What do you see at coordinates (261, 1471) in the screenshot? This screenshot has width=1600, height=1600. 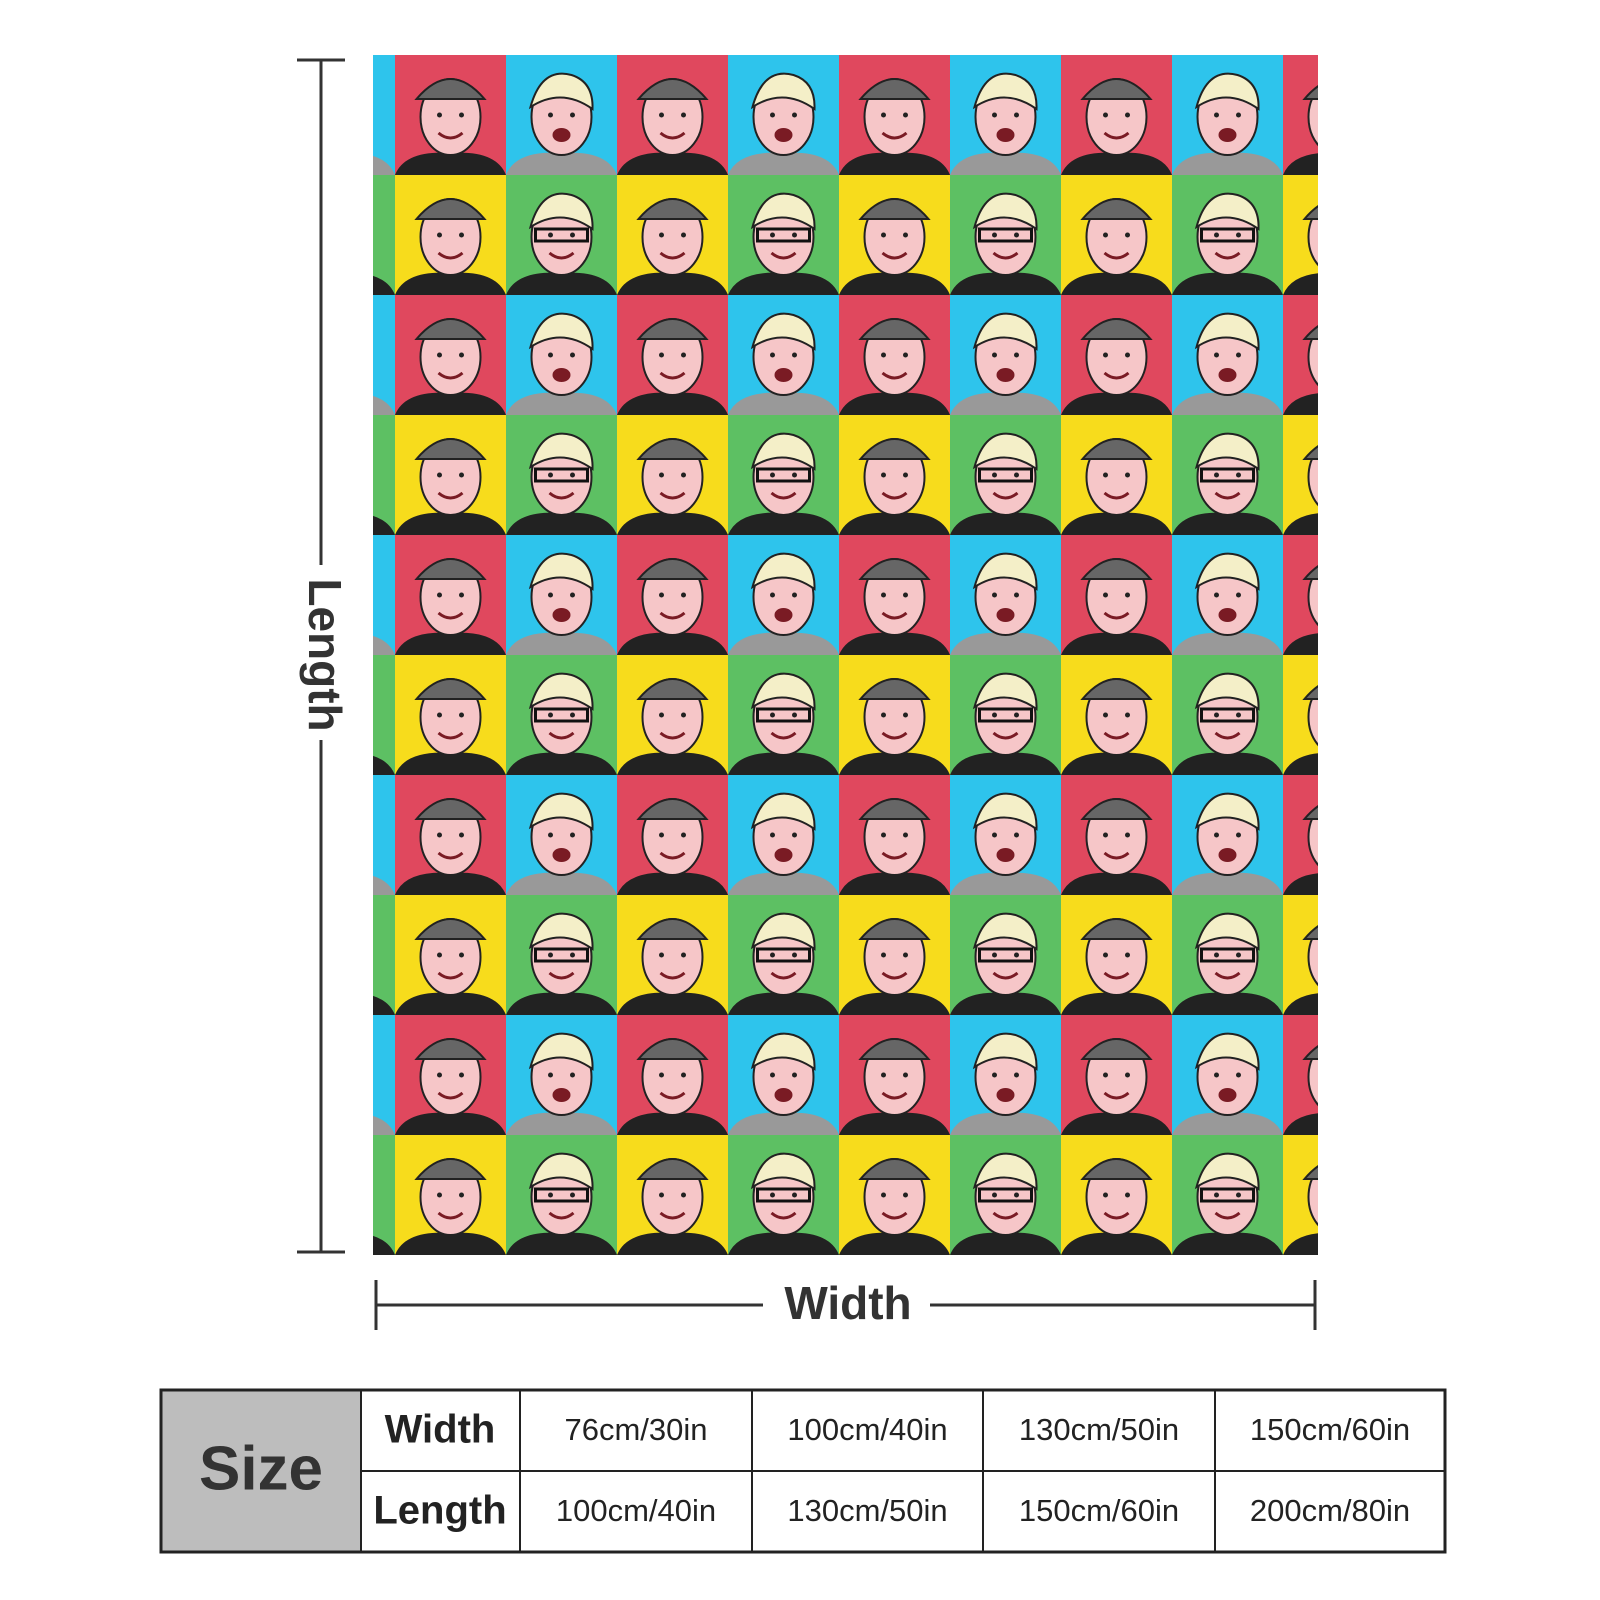 I see `size-cell` at bounding box center [261, 1471].